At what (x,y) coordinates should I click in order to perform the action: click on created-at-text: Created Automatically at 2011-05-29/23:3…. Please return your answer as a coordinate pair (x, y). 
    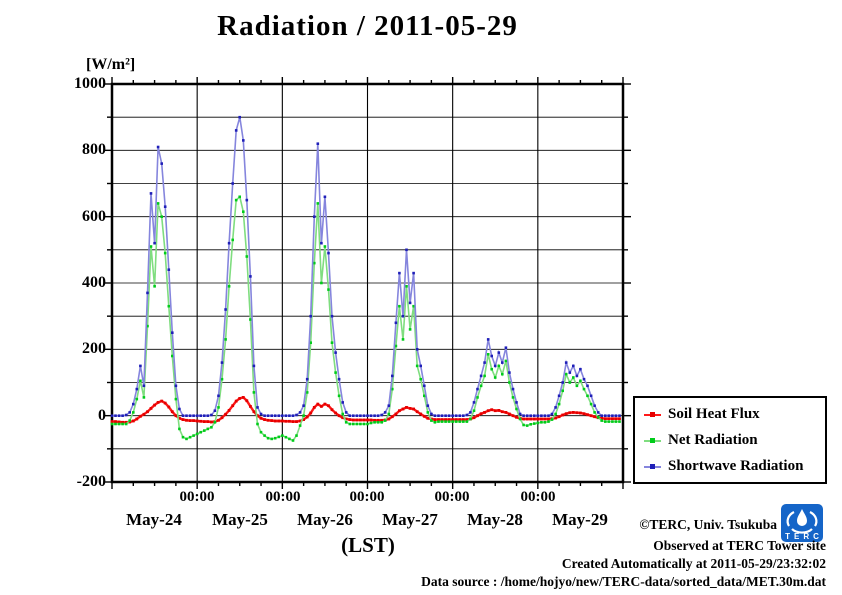
    Looking at the image, I should click on (693, 563).